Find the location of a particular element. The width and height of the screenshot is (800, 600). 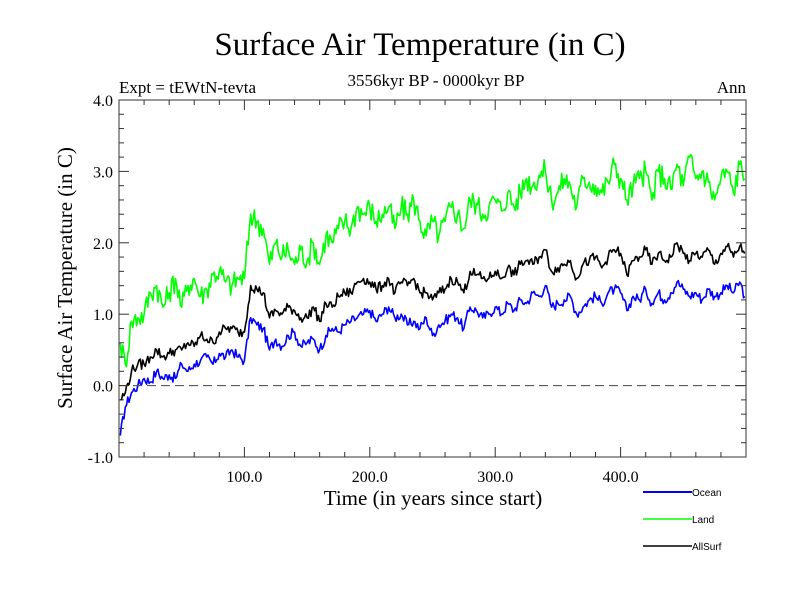

y-tick-label: 1.0 is located at coordinates (103, 315).